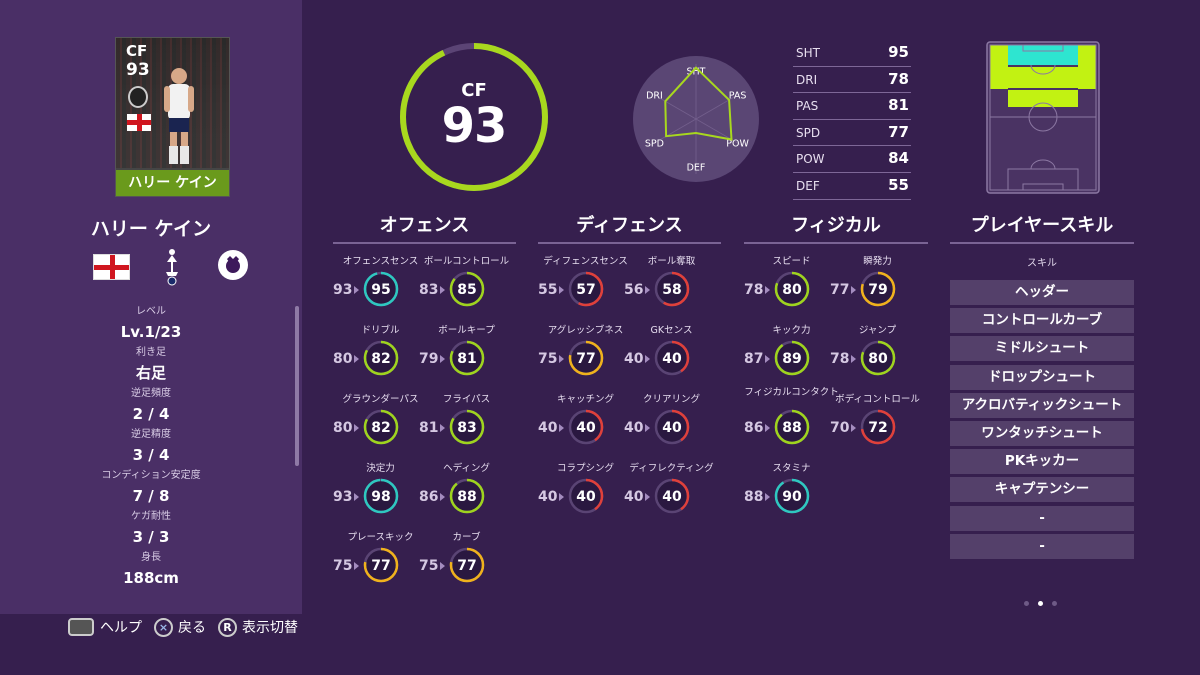 Image resolution: width=1200 pixels, height=675 pixels. Describe the element at coordinates (466, 537) in the screenshot. I see `ability-name: カーブ` at that location.